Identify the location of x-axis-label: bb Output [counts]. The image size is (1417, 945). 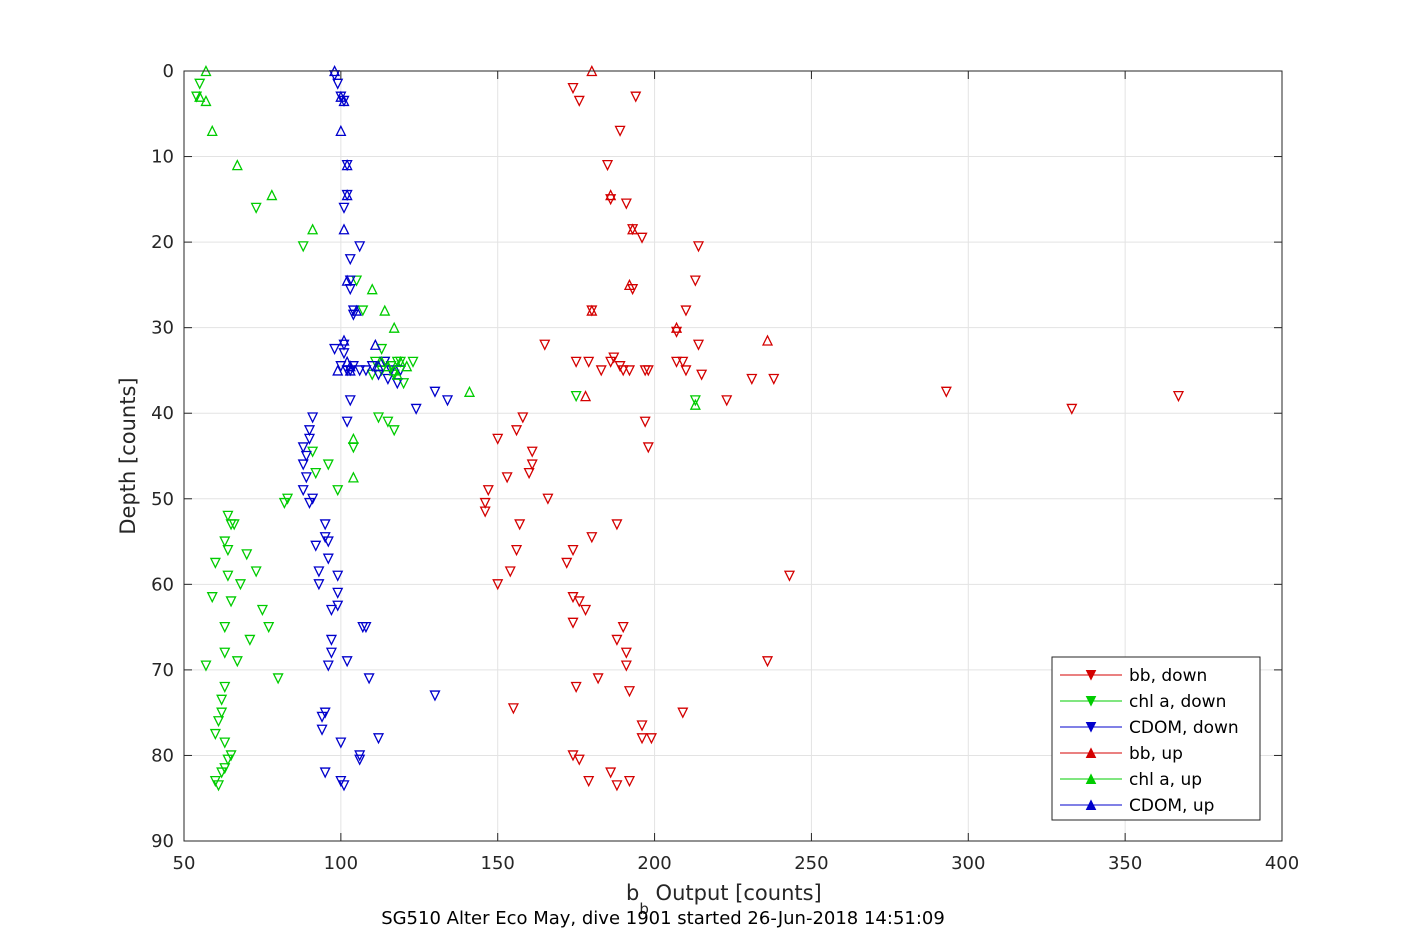
(724, 899).